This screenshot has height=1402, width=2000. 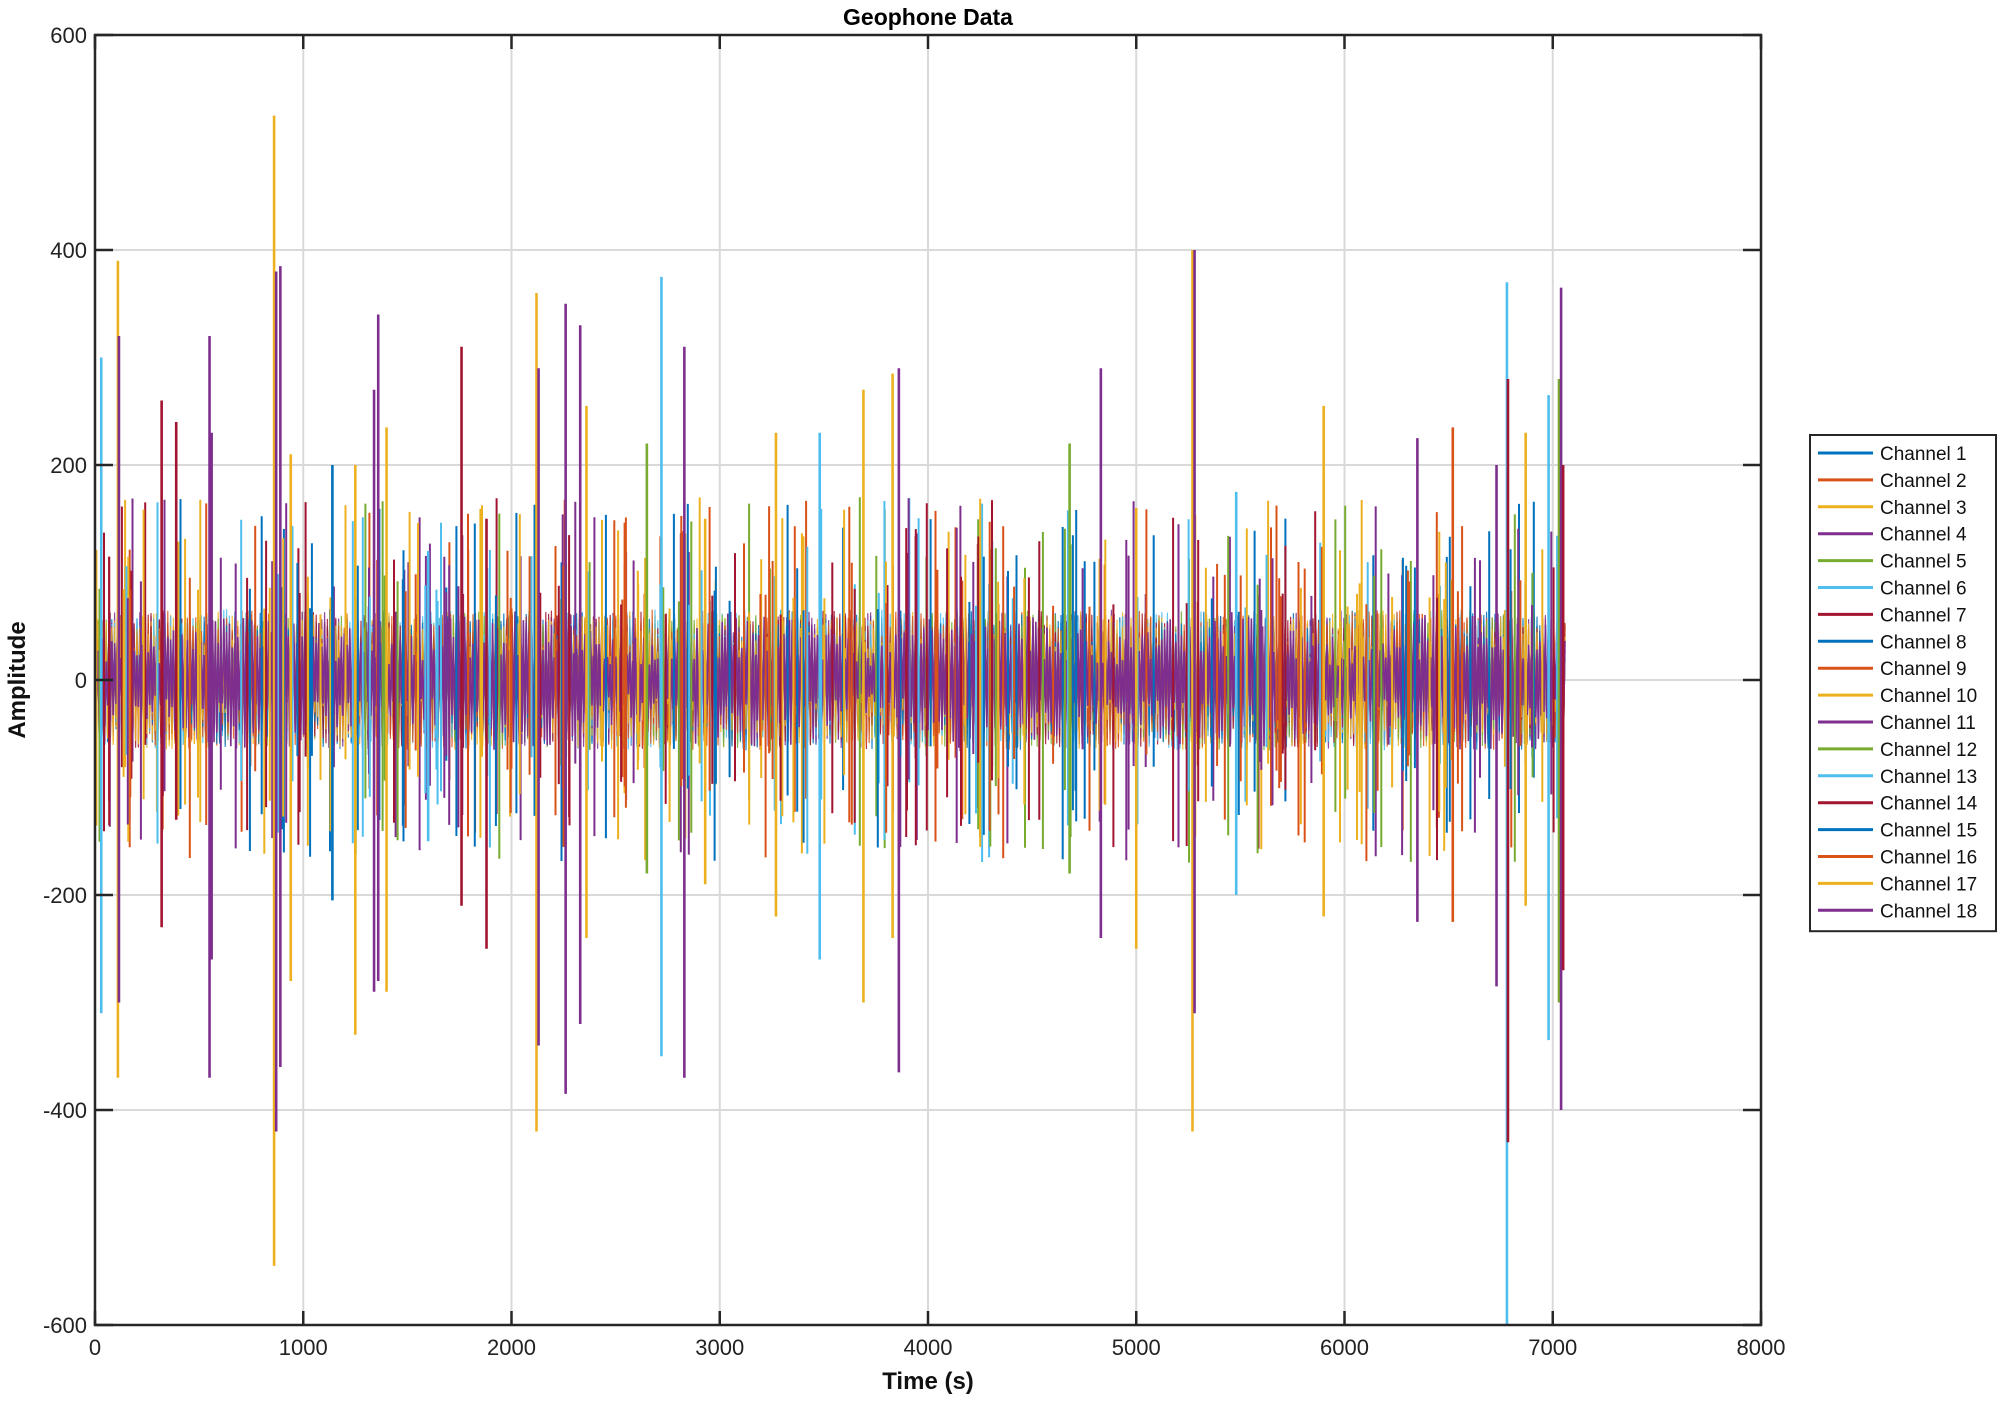 I want to click on legend-box, so click(x=1903, y=683).